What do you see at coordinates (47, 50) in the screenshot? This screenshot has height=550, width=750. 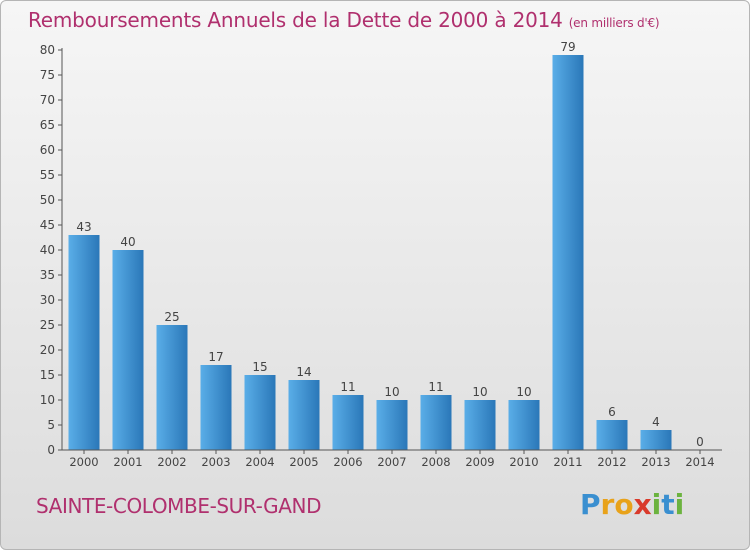 I see `y-tick-label: 80` at bounding box center [47, 50].